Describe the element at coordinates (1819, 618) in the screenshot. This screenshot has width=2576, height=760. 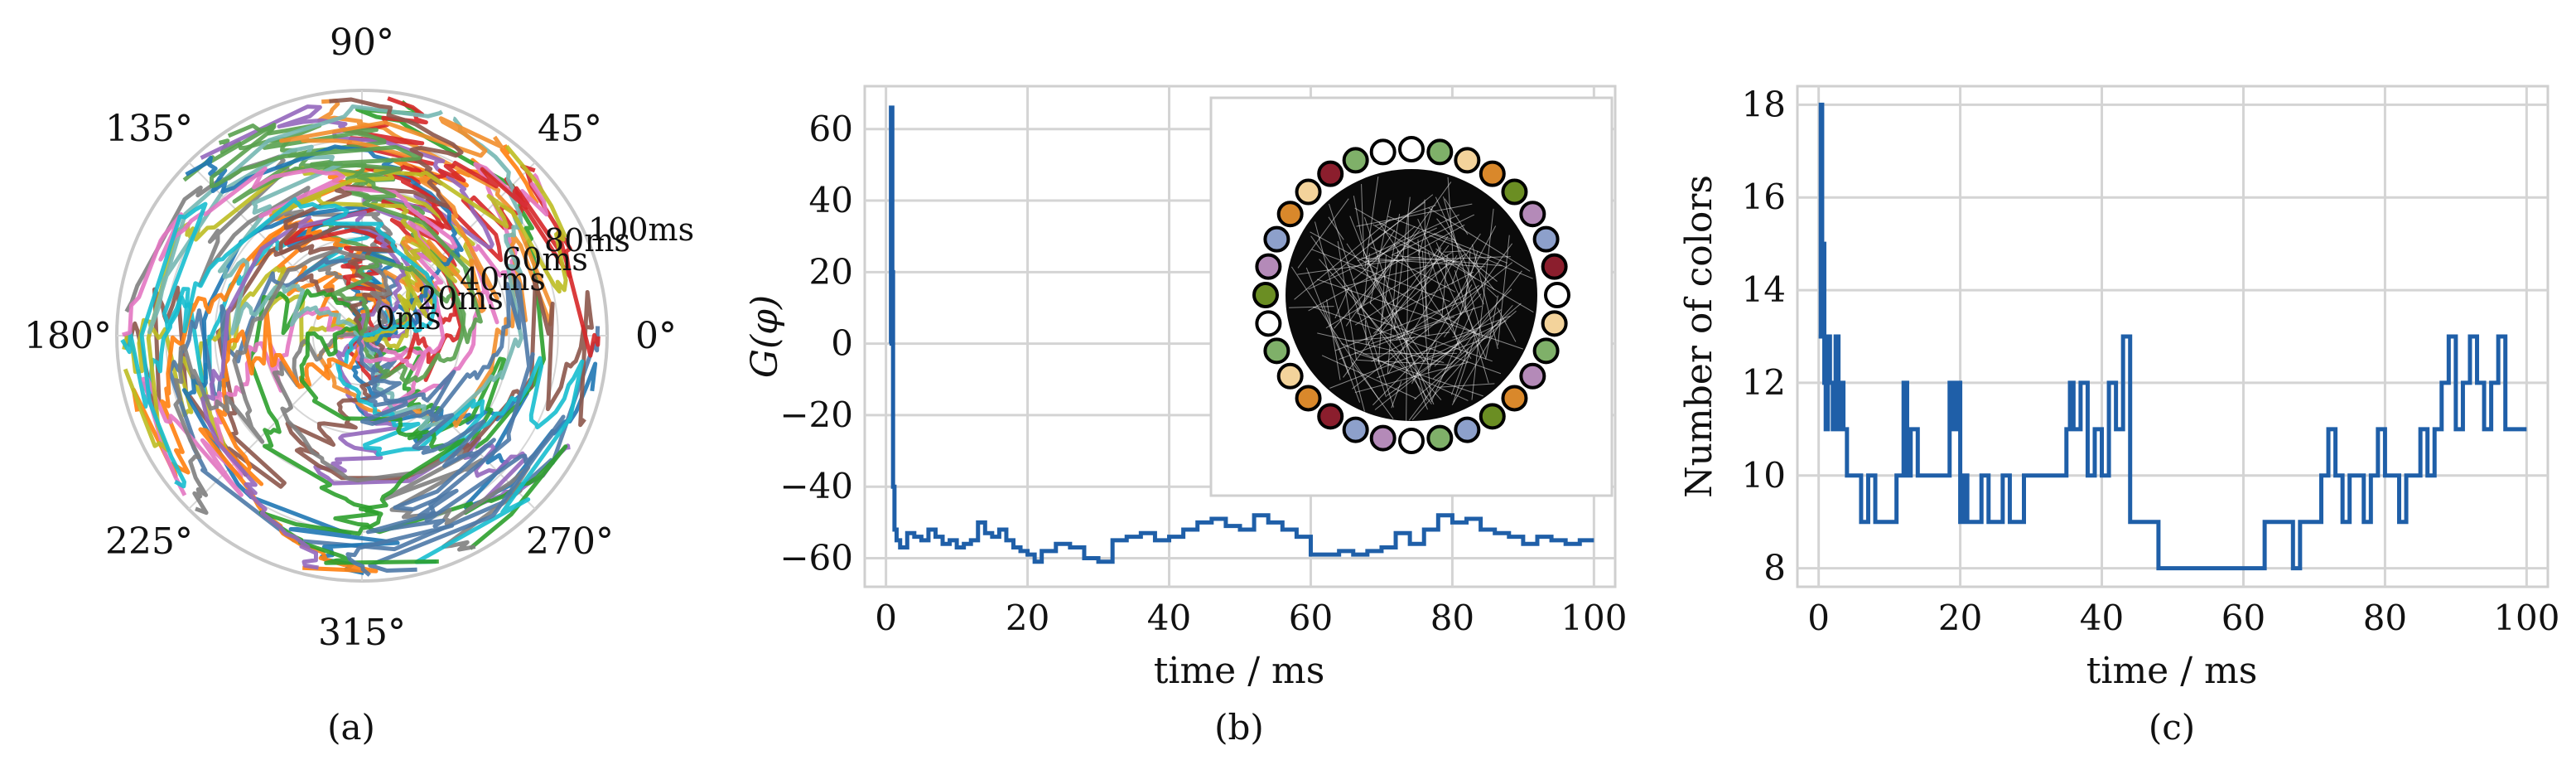
I see `panel-c-xtick-0: 0` at that location.